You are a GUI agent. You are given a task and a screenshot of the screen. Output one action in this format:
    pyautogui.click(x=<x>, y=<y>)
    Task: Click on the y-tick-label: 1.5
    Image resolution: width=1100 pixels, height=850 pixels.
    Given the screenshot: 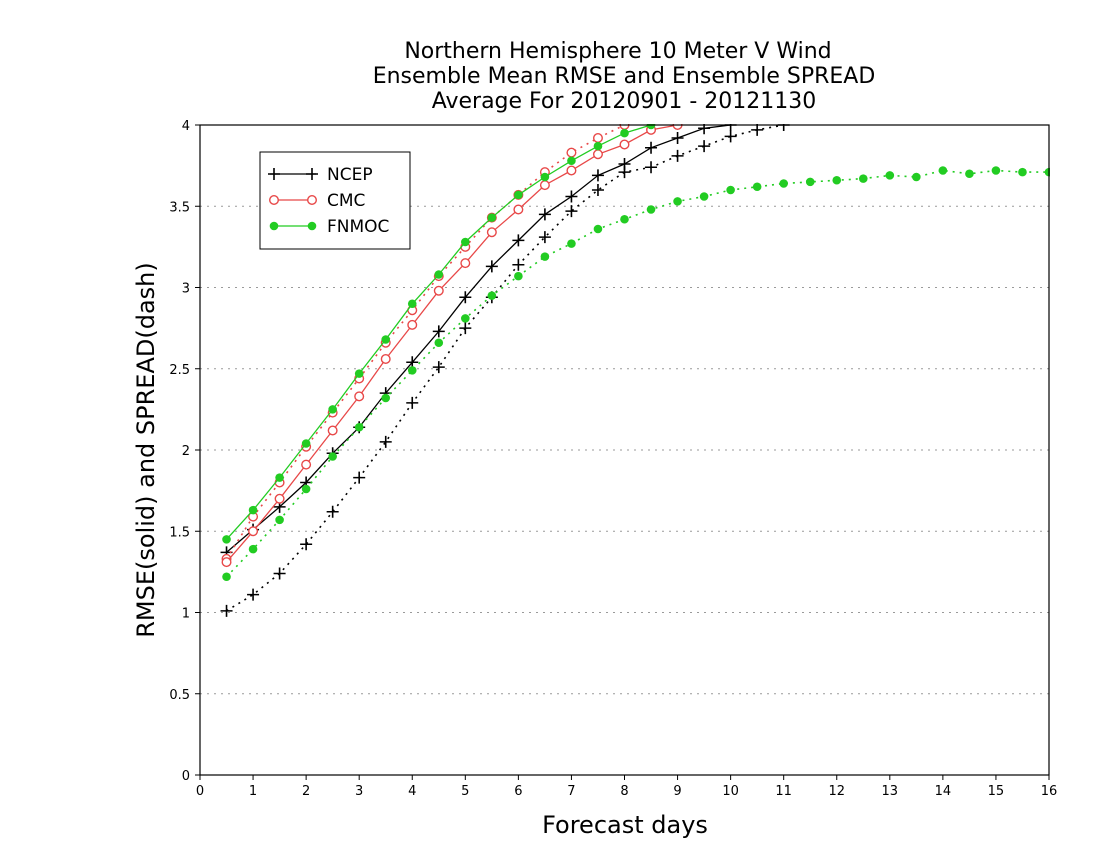 What is the action you would take?
    pyautogui.click(x=179, y=532)
    